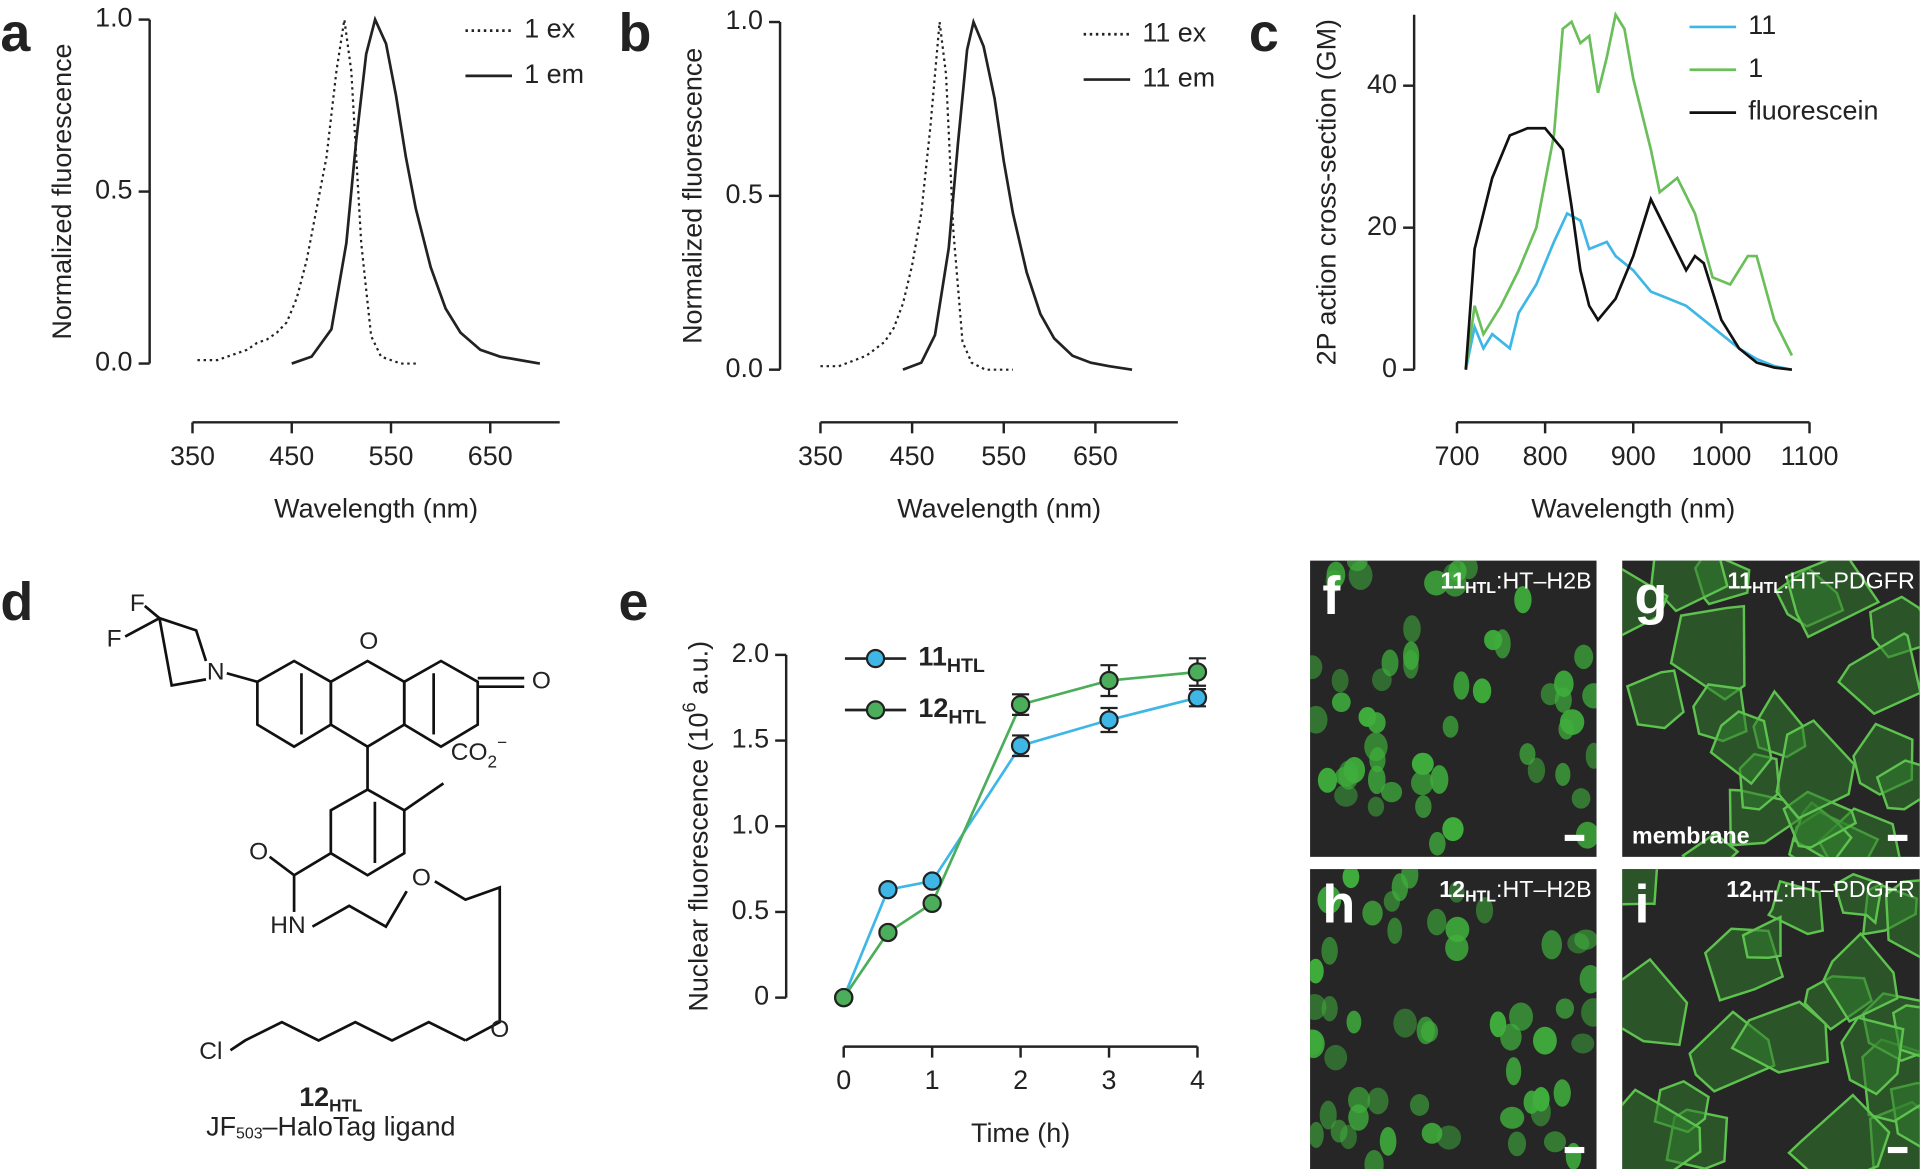  Describe the element at coordinates (1755, 68) in the screenshot. I see `legend-text: 1` at that location.